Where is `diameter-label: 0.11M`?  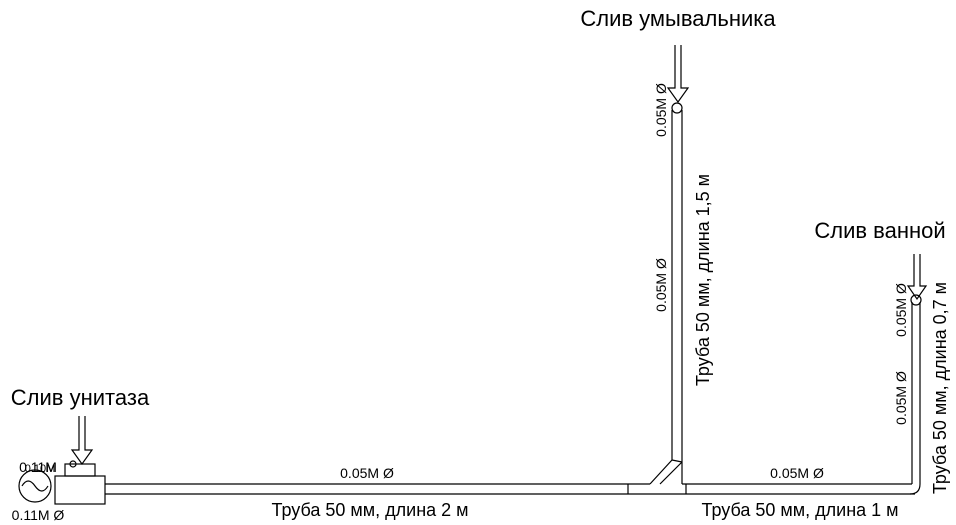 diameter-label: 0.11M is located at coordinates (38, 467).